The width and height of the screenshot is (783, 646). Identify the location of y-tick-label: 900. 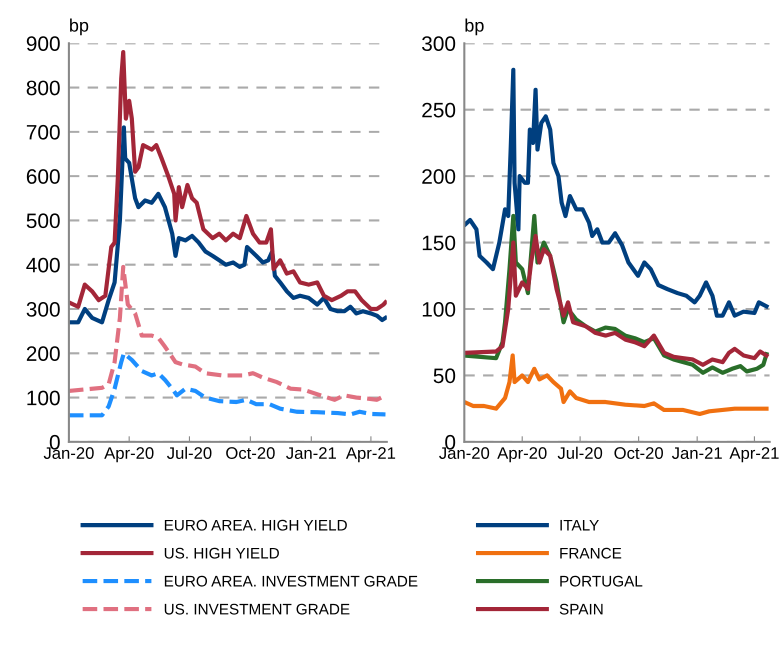
(43, 44).